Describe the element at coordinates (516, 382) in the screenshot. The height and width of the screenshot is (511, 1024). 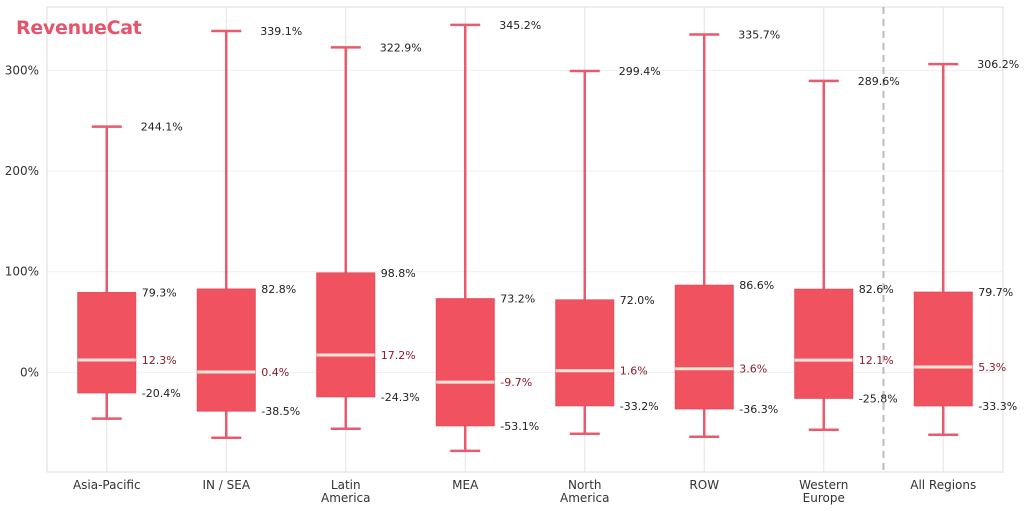
I see `median-label: -9.7%` at that location.